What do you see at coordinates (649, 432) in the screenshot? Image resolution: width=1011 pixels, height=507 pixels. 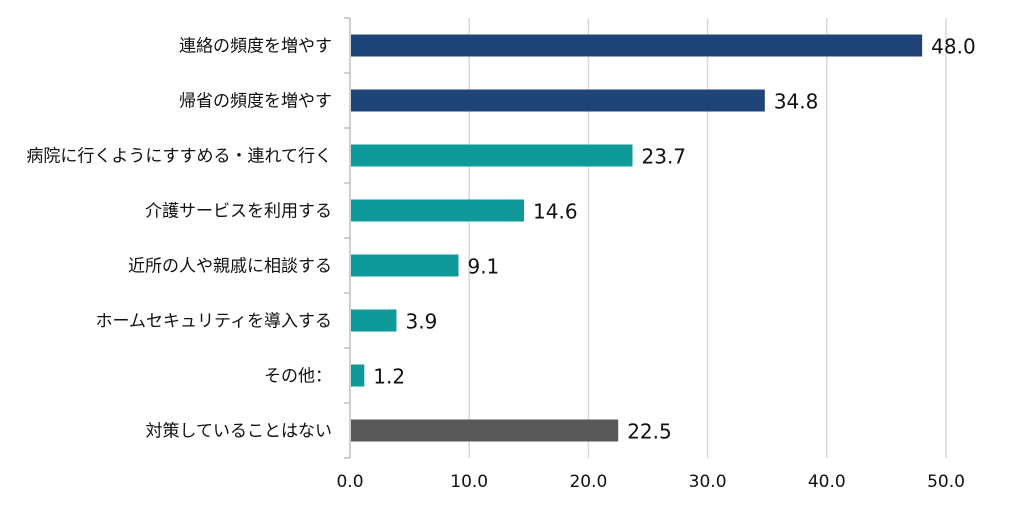 I see `data-label: 22.5` at bounding box center [649, 432].